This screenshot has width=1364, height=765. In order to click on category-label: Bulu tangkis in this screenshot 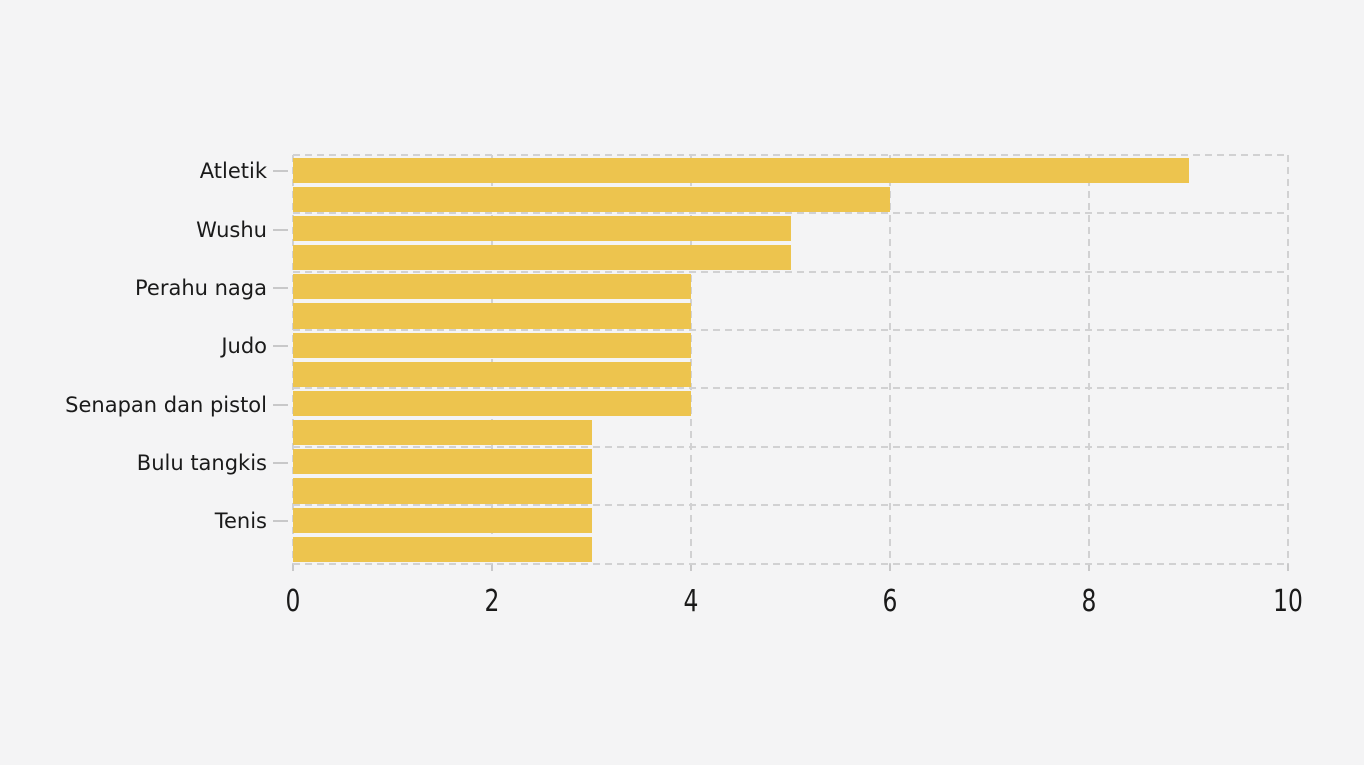, I will do `click(201, 462)`.